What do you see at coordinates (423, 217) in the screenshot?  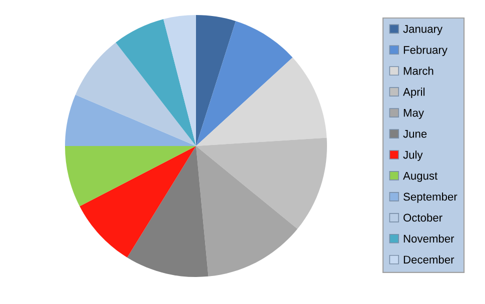 I see `legend-label: October` at bounding box center [423, 217].